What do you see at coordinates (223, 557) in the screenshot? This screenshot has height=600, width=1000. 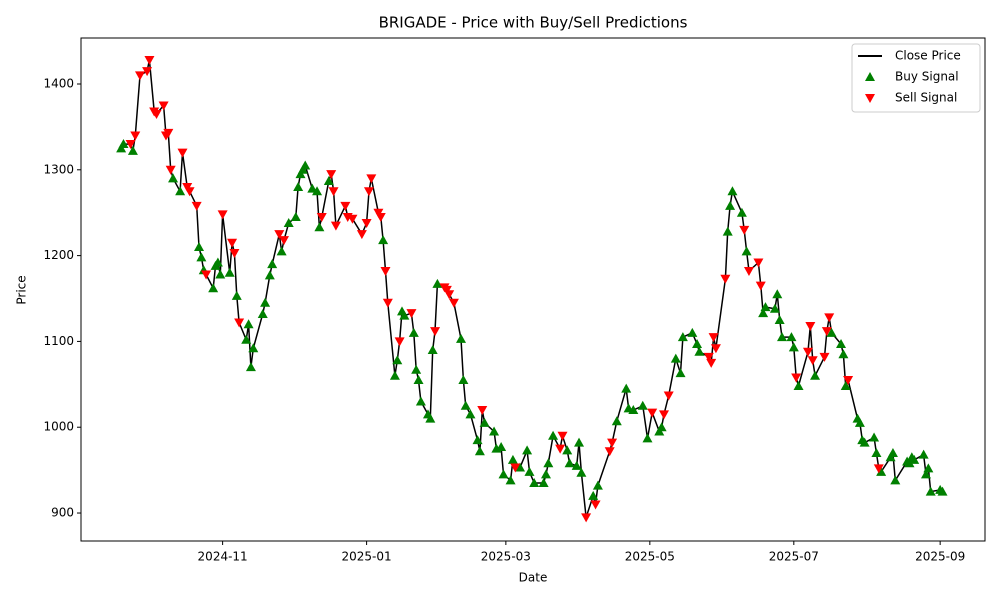 I see `x-tick-label: 2024-11` at bounding box center [223, 557].